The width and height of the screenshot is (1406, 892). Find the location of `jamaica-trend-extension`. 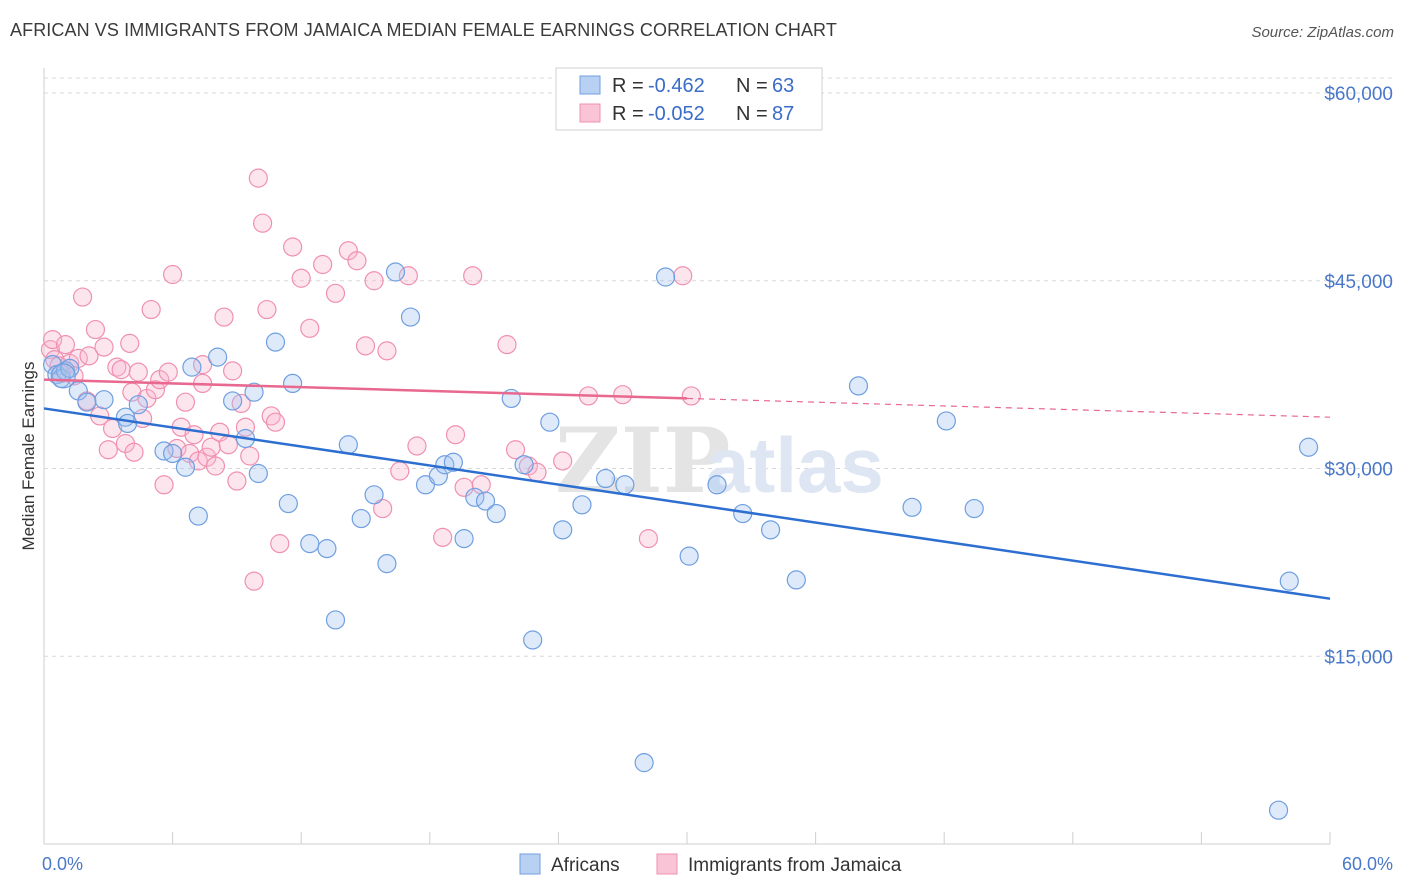

jamaica-trend-extension is located at coordinates (1008, 407).